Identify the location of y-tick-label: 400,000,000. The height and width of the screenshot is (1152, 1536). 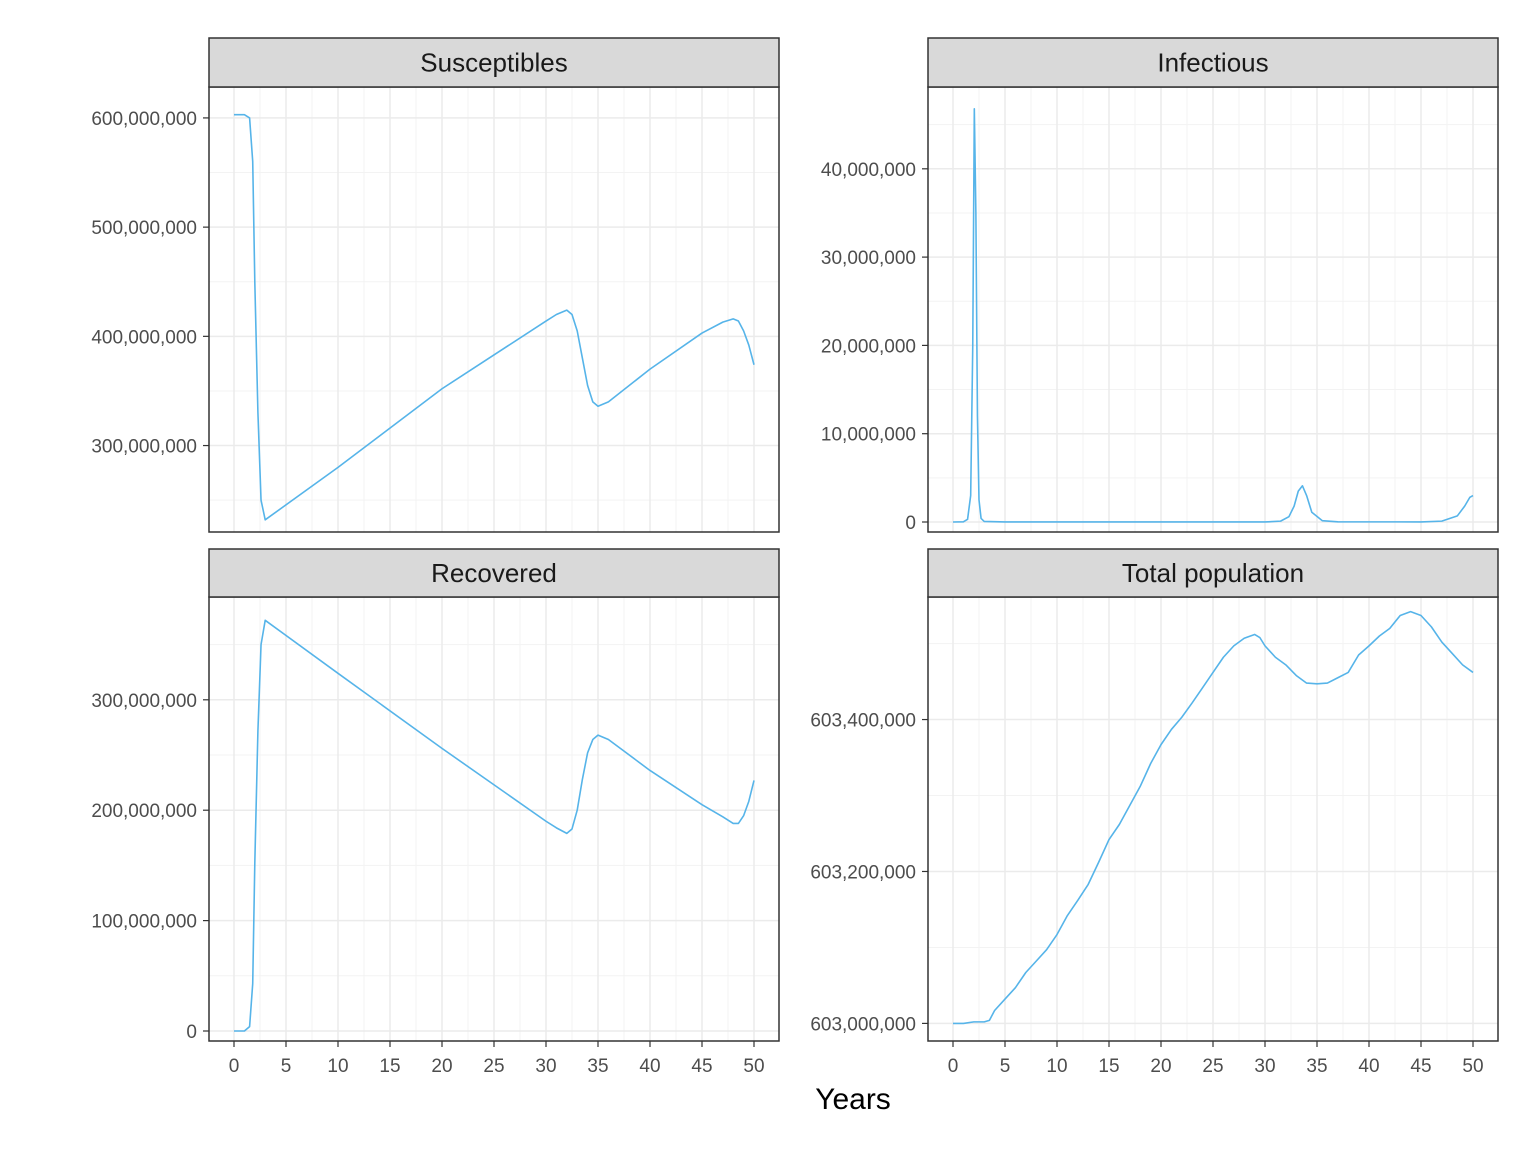
(144, 337).